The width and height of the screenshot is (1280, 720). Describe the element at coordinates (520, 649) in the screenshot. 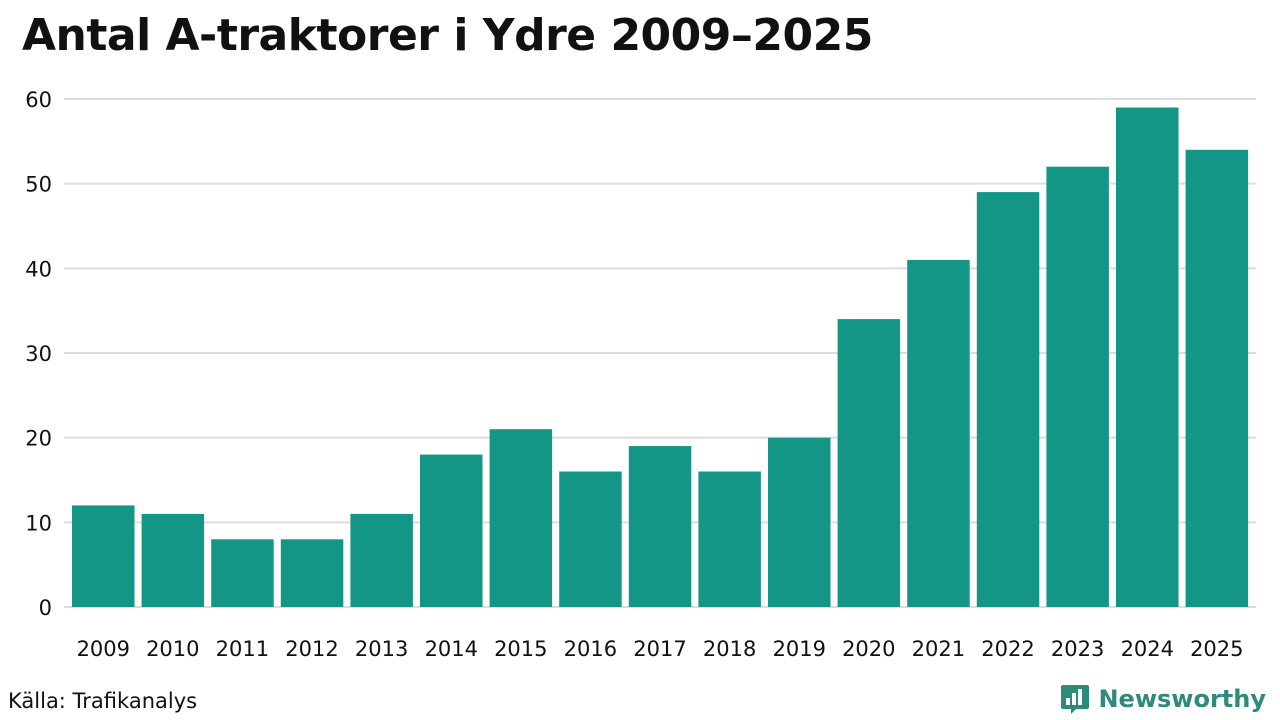

I see `x-tick-label: 2015` at that location.